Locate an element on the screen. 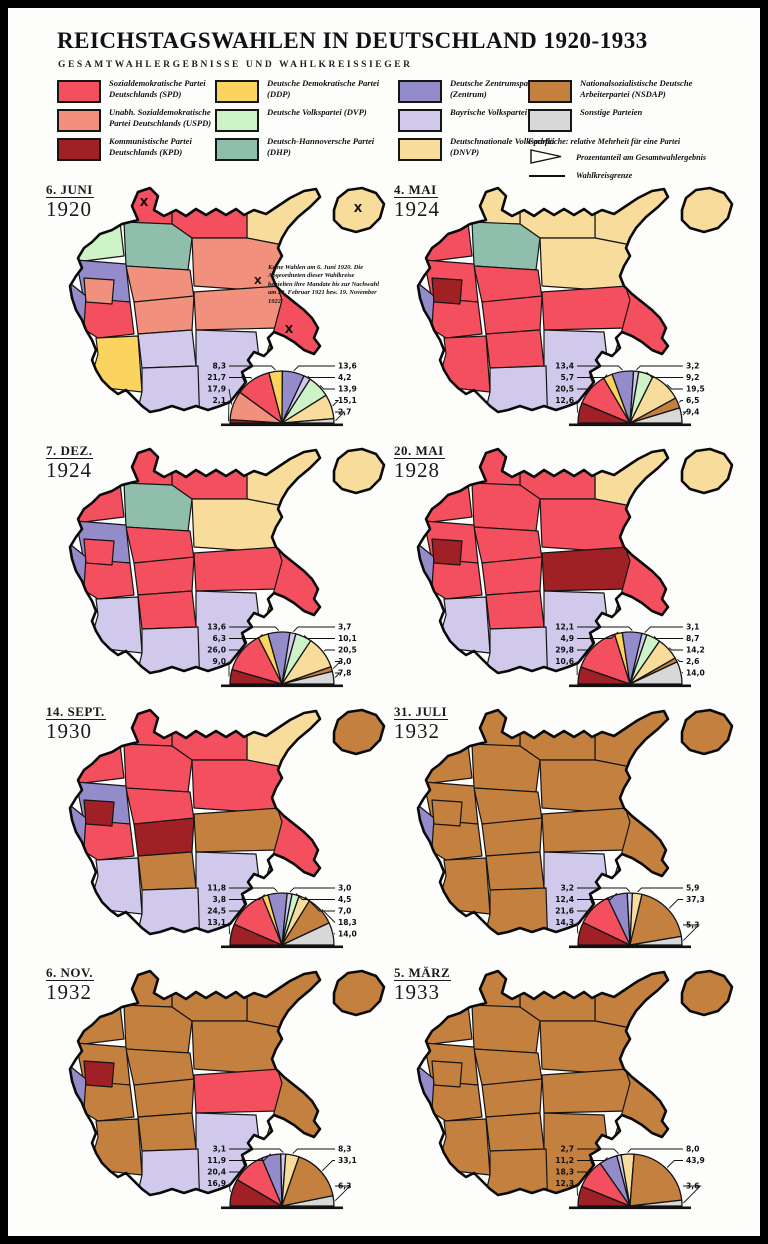 The height and width of the screenshot is (1244, 768). pie-value-dvp: 8,7 is located at coordinates (692, 638).